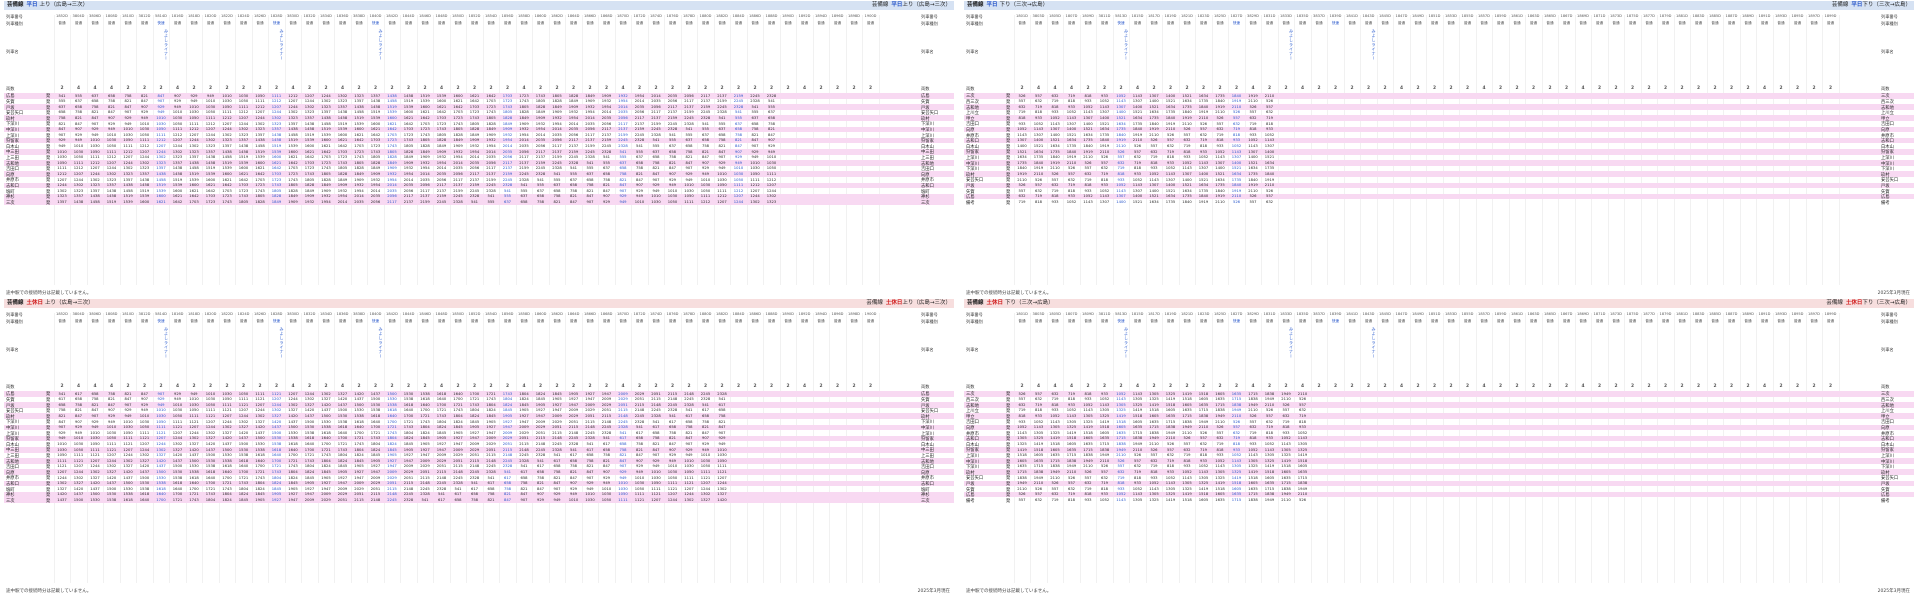 Image resolution: width=1920 pixels, height=607 pixels. Describe the element at coordinates (970, 186) in the screenshot. I see `station-name: 戸坂` at that location.